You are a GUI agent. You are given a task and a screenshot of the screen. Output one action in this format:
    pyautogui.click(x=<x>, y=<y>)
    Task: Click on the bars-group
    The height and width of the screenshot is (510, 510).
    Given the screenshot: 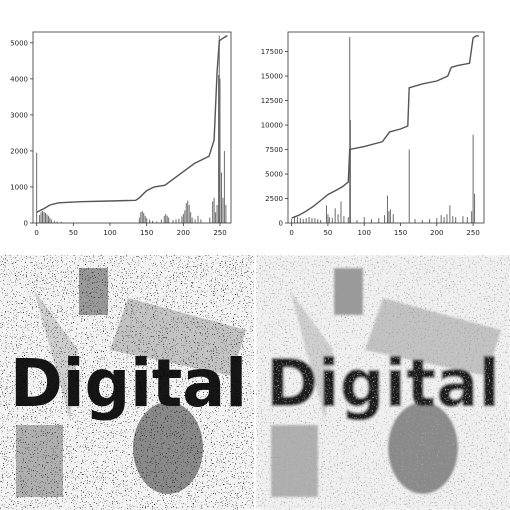 What is the action you would take?
    pyautogui.click(x=383, y=130)
    